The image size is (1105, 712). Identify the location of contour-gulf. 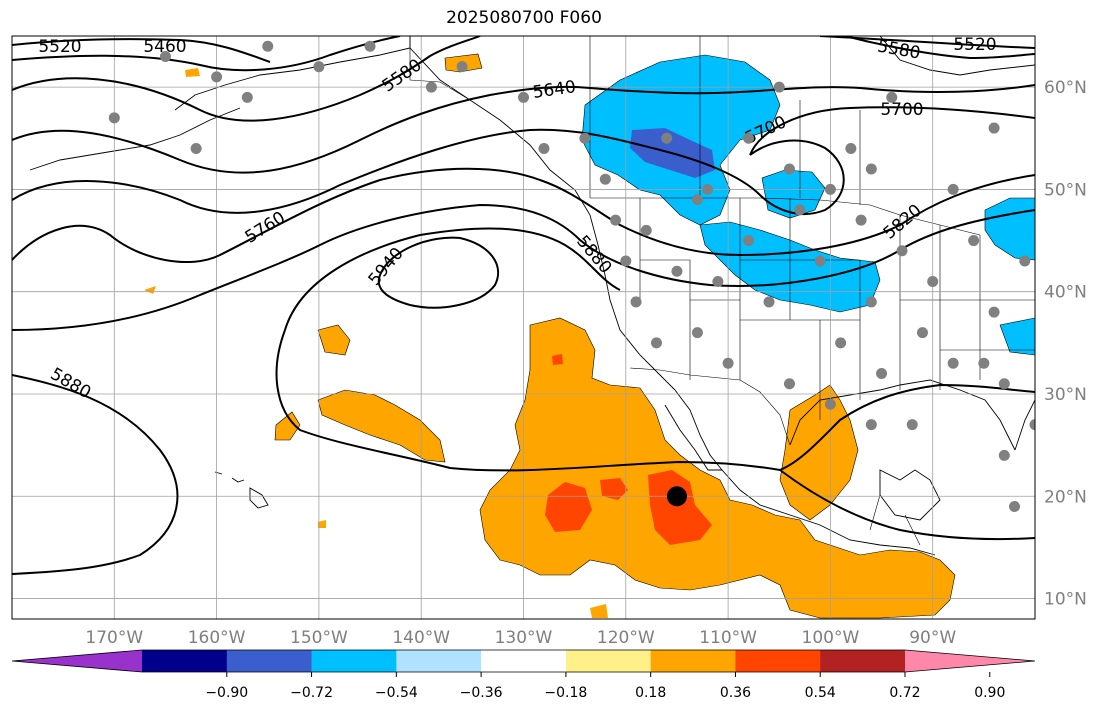
(907, 505).